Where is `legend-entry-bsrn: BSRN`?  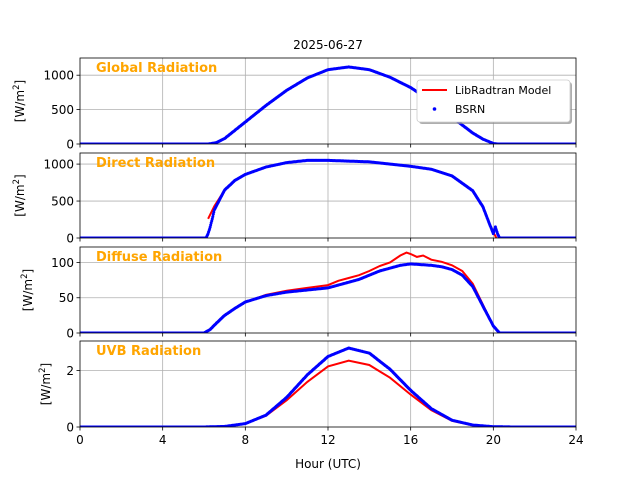
legend-entry-bsrn: BSRN is located at coordinates (470, 109).